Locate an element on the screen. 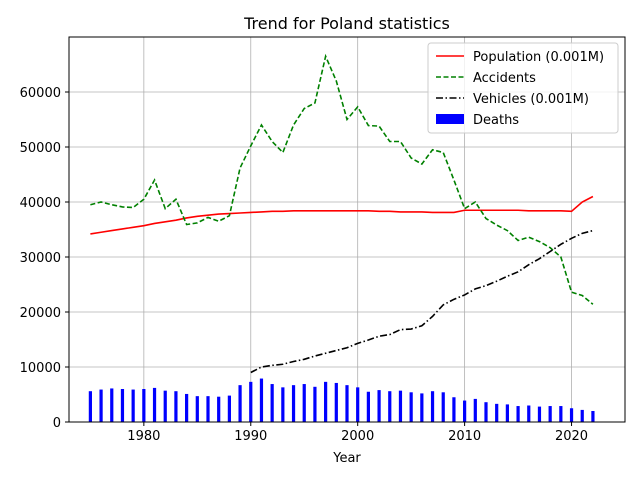  series-deaths-bars is located at coordinates (341, 400).